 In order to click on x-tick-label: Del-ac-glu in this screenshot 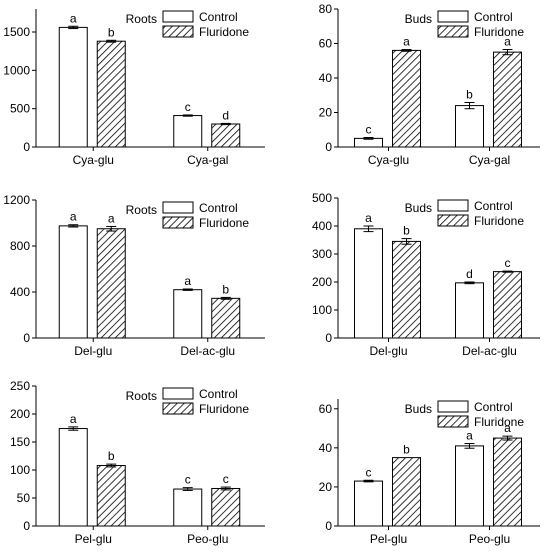, I will do `click(489, 351)`.